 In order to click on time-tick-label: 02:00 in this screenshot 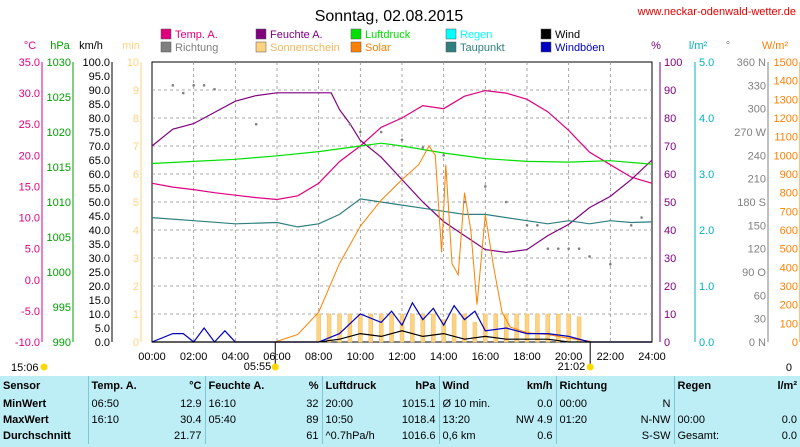, I will do `click(194, 357)`.